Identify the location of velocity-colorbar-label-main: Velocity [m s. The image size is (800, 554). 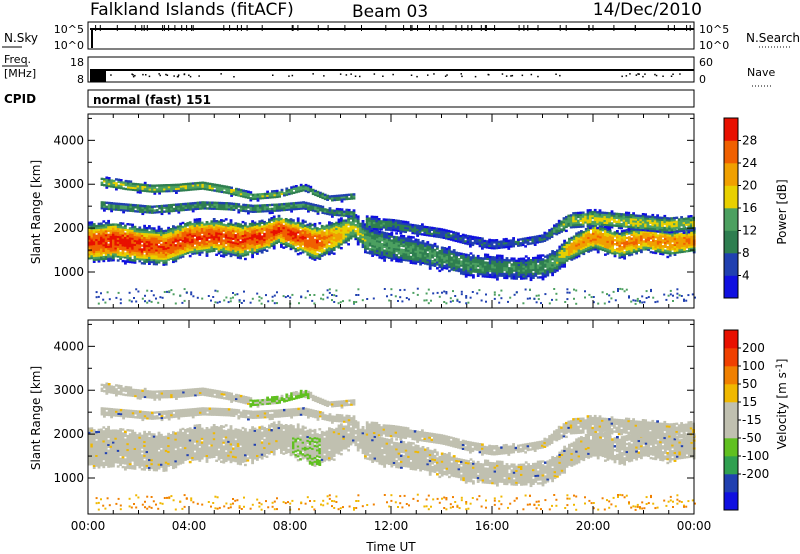
(782, 410).